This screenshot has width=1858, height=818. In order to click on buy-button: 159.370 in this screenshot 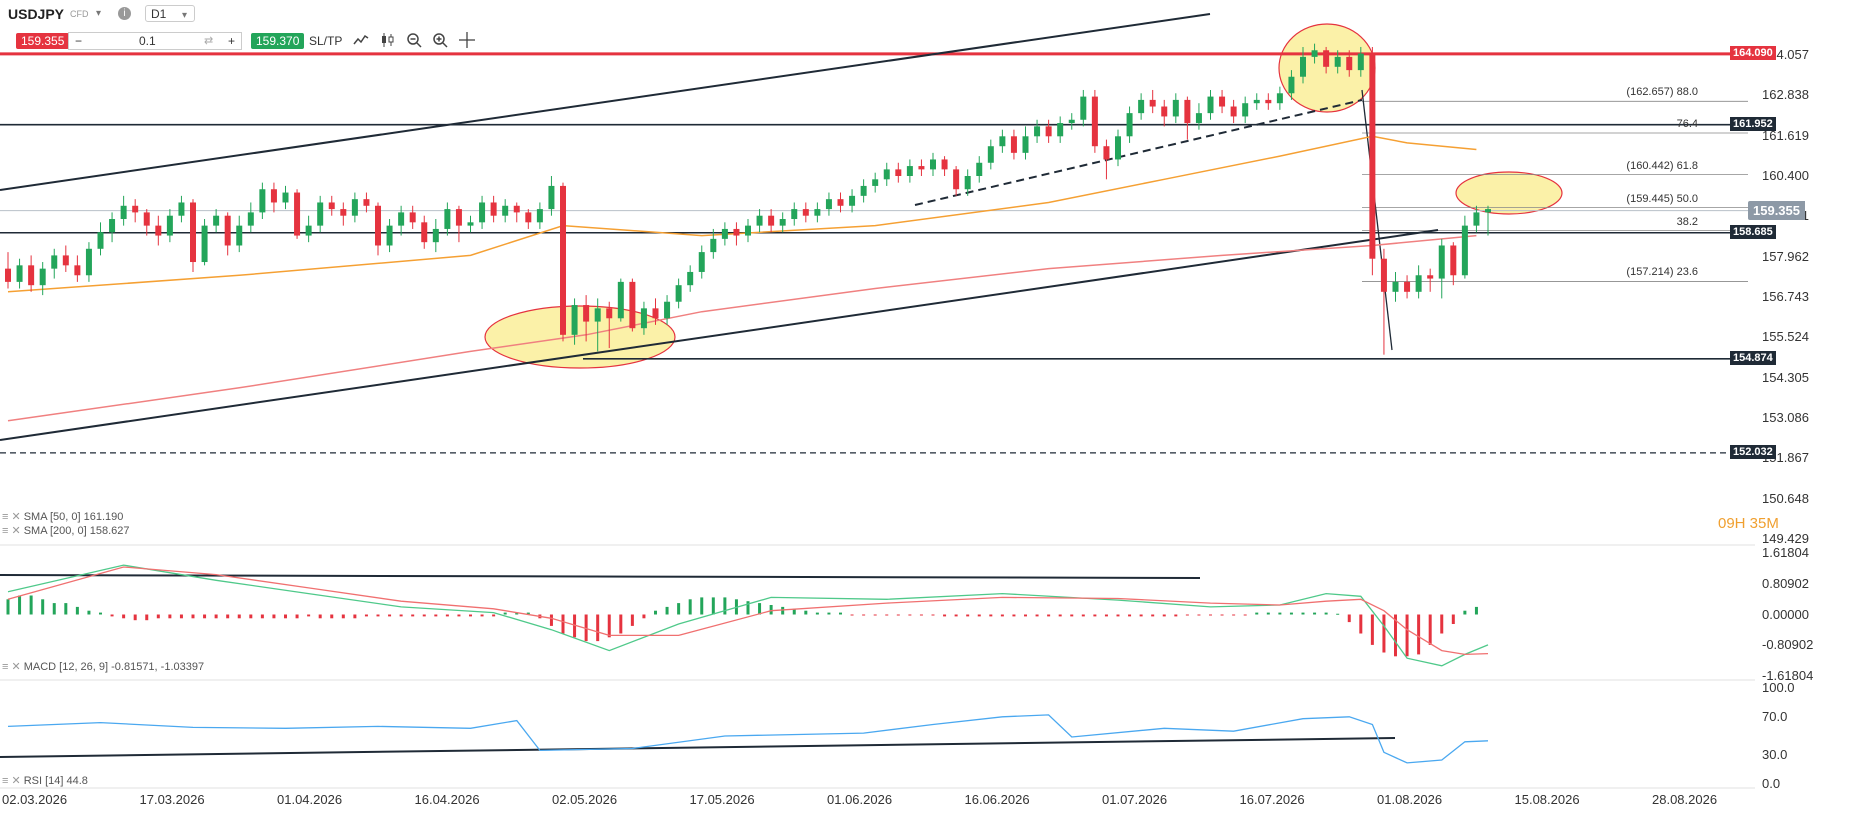, I will do `click(278, 41)`.